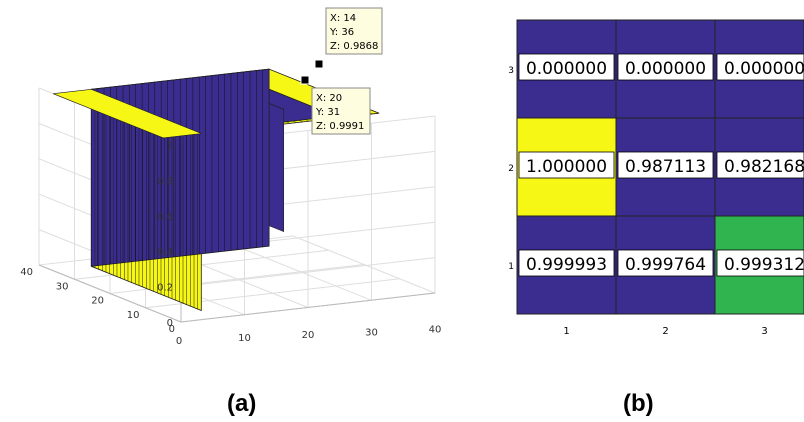  What do you see at coordinates (327, 112) in the screenshot?
I see `datatip-line: Y: 31` at bounding box center [327, 112].